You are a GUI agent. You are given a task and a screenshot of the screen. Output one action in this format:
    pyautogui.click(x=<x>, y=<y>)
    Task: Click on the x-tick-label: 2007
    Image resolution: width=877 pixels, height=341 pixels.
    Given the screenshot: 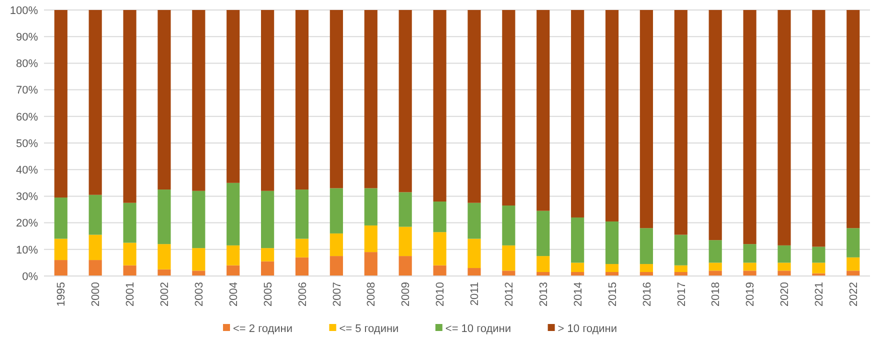 What is the action you would take?
    pyautogui.click(x=337, y=294)
    